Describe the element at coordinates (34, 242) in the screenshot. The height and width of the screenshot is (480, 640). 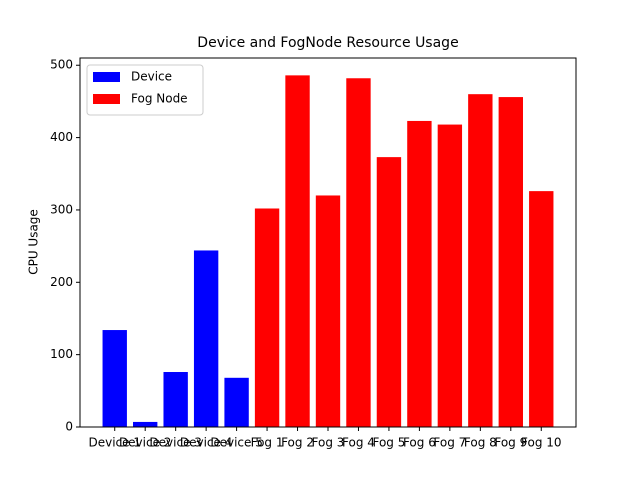
I see `y-axis-label: CPU Usage` at that location.